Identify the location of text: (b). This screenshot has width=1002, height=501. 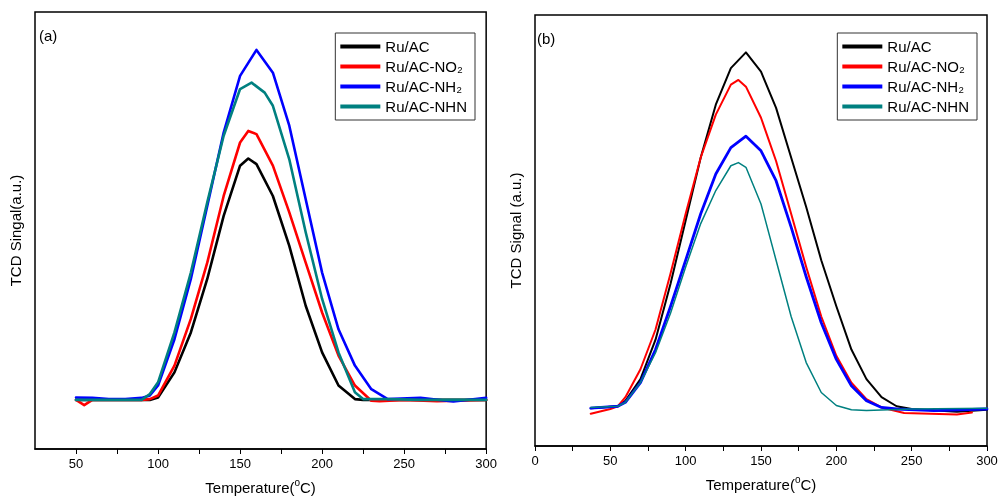
(546, 38).